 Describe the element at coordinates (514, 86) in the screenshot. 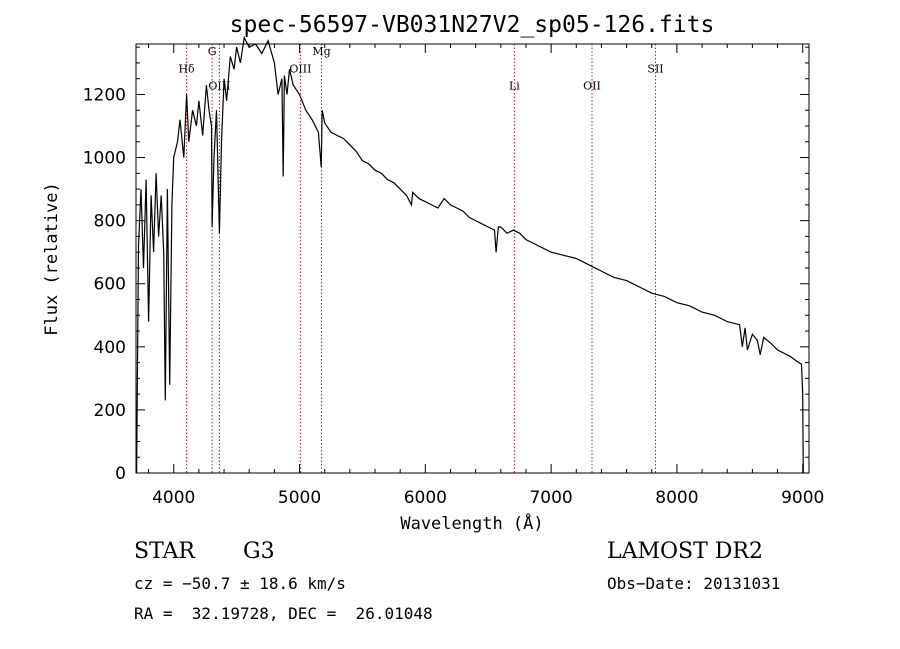

I see `marker-label: Li` at that location.